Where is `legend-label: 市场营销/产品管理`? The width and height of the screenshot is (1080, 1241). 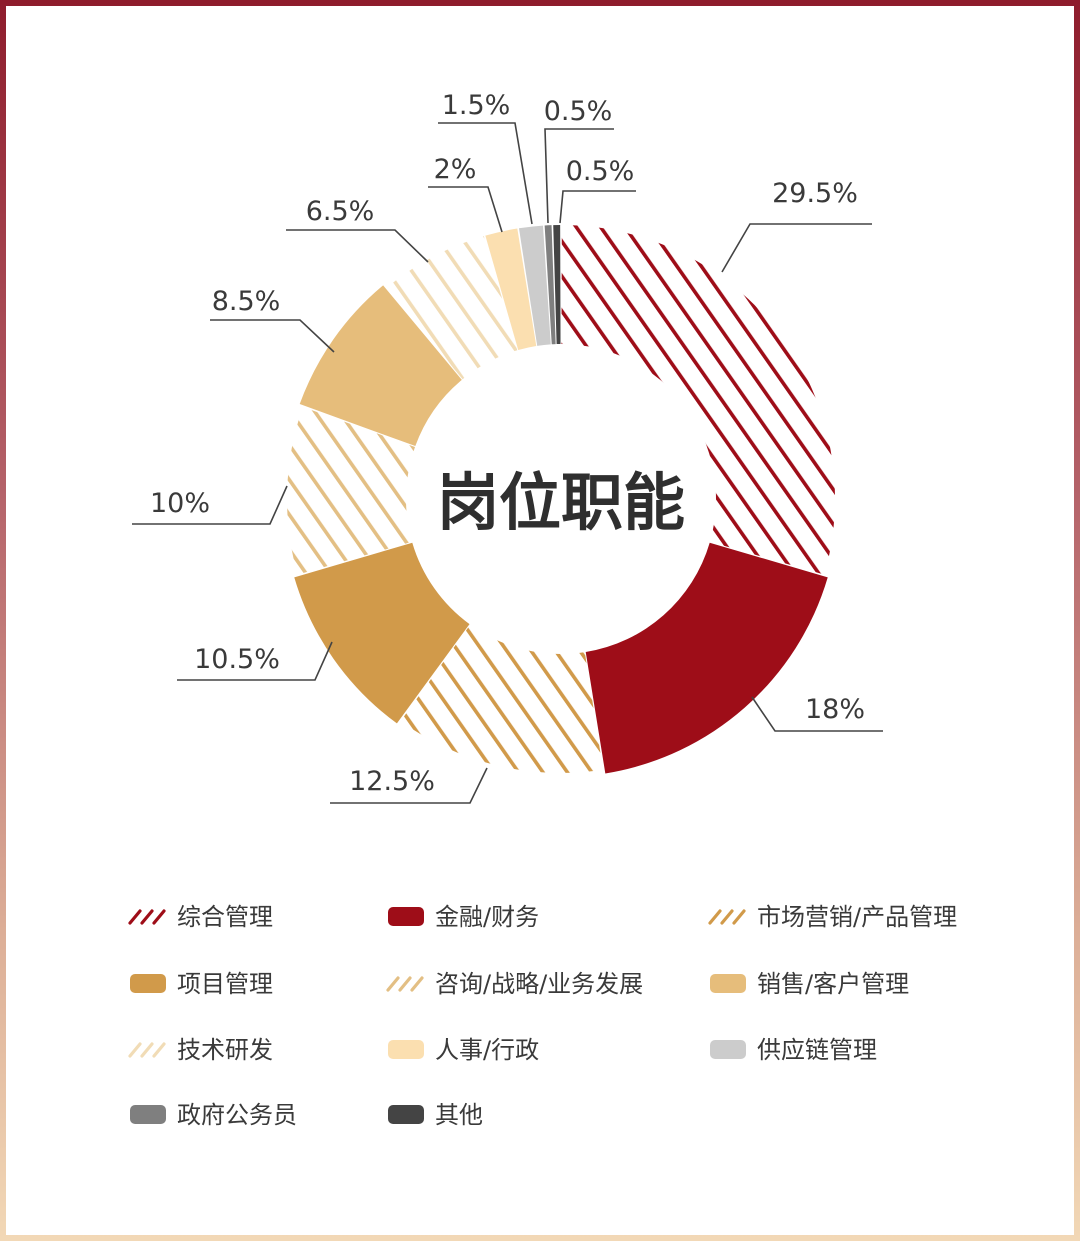
legend-label: 市场营销/产品管理 is located at coordinates (857, 917).